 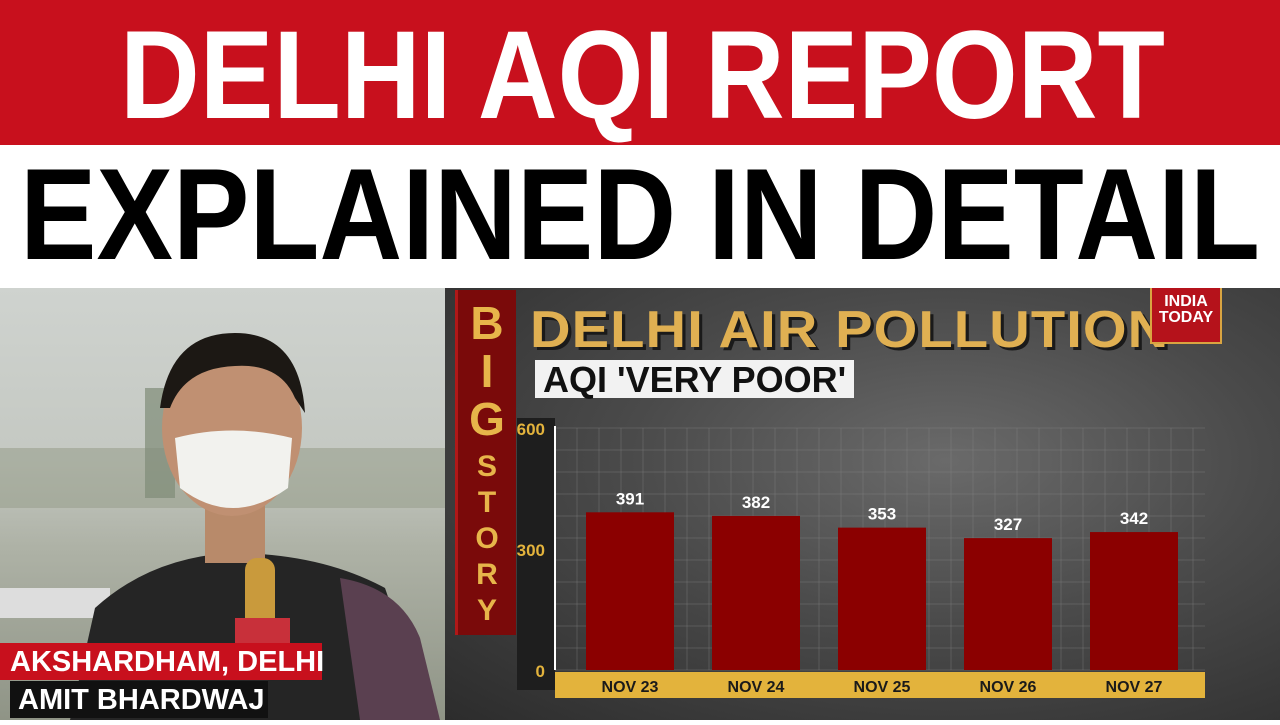 What do you see at coordinates (487, 538) in the screenshot?
I see `big-story-letter: O` at bounding box center [487, 538].